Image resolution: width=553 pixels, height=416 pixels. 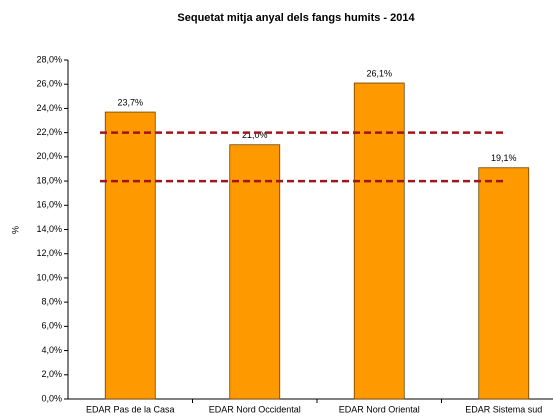 I want to click on y-tick-label: 26,0%, so click(x=49, y=84).